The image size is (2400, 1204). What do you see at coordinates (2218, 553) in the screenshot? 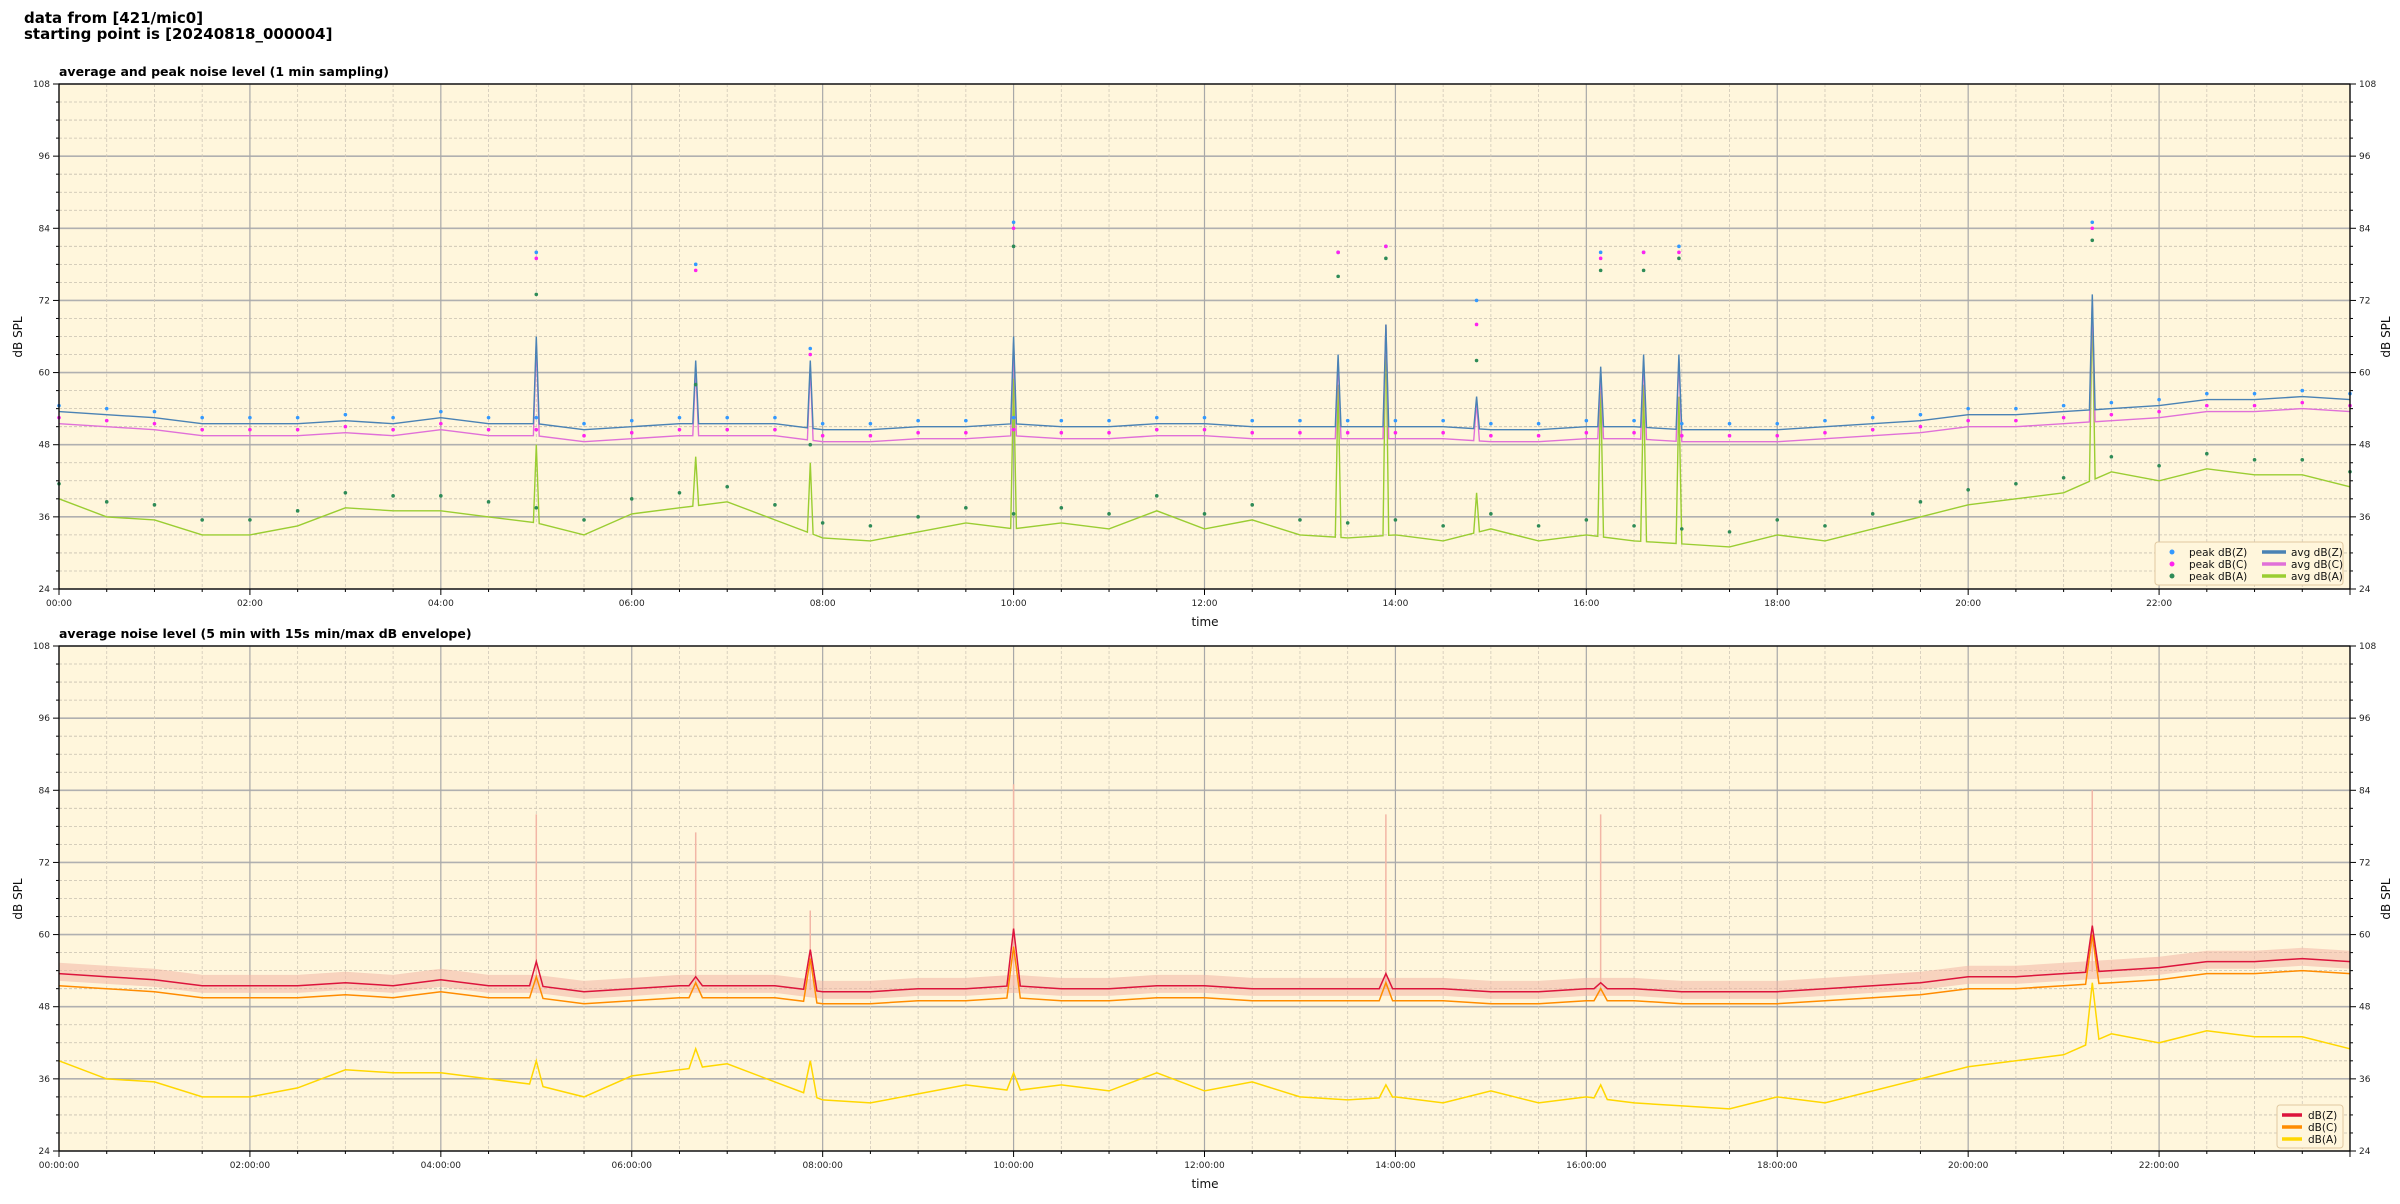
I see `legend-label: peak dB(Z)` at bounding box center [2218, 553].